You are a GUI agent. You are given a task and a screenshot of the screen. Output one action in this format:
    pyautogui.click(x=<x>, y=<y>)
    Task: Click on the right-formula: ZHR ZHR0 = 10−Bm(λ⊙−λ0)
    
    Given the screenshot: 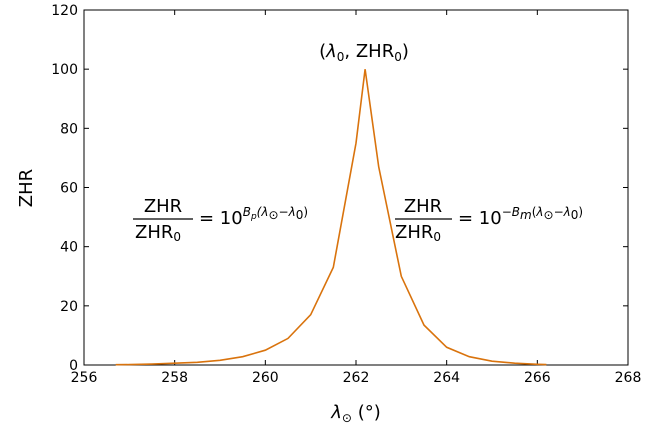 What is the action you would take?
    pyautogui.click(x=489, y=220)
    